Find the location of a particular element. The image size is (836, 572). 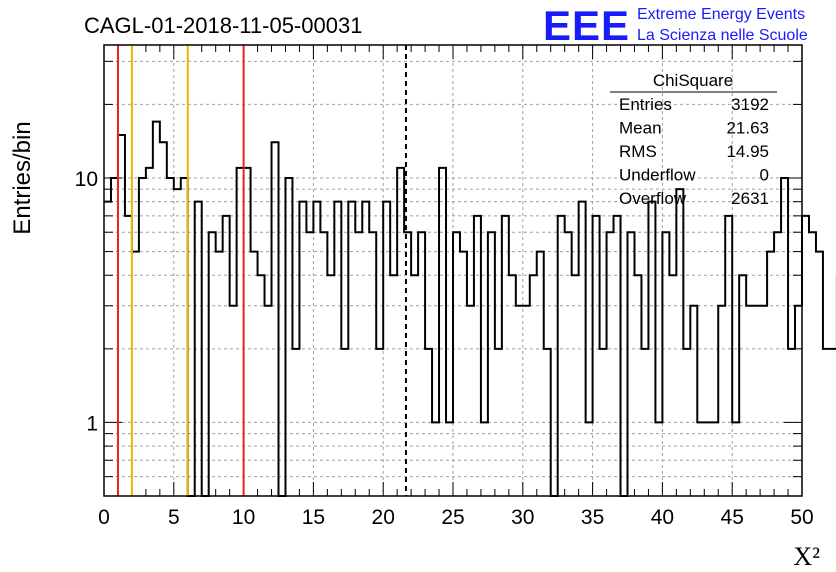

tagline-extreme-energy-events: Extreme Energy Events is located at coordinates (721, 14).